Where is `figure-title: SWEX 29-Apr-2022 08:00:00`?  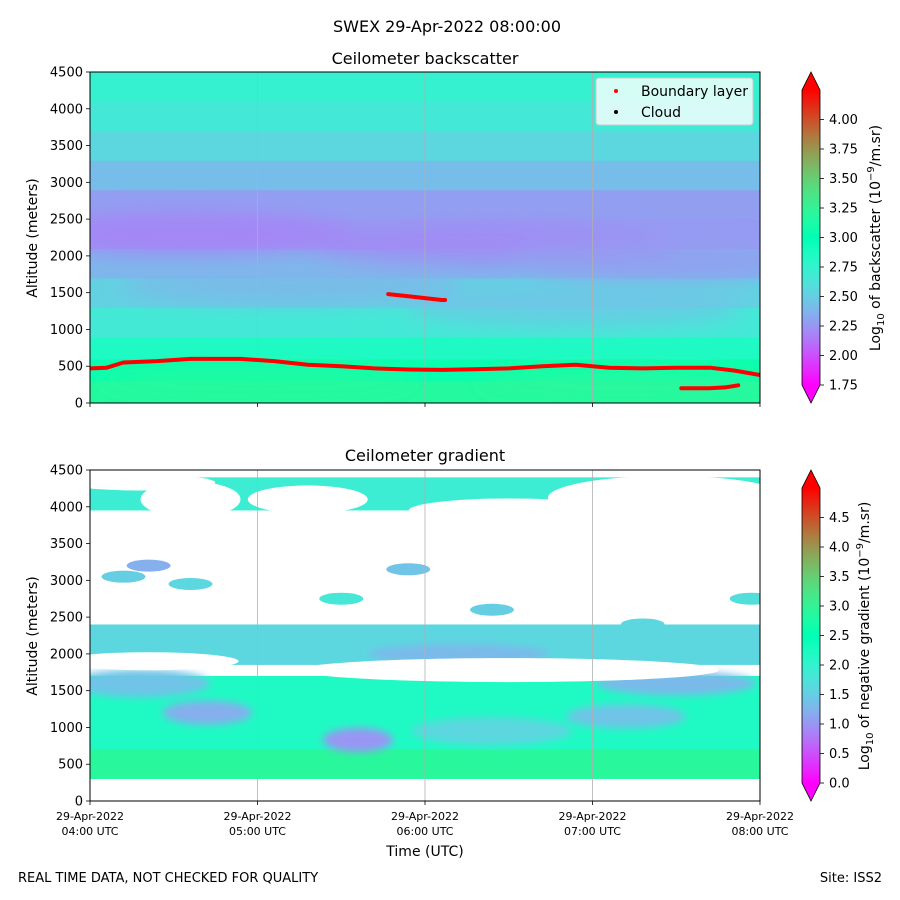
figure-title: SWEX 29-Apr-2022 08:00:00 is located at coordinates (447, 26).